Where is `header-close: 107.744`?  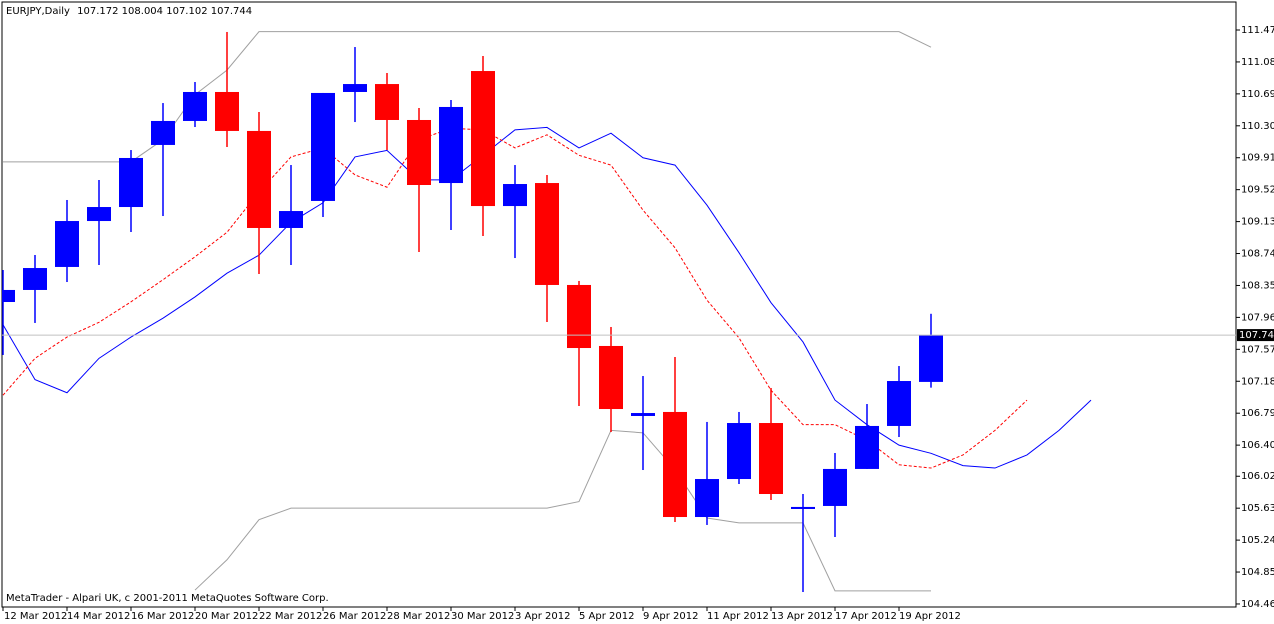
header-close: 107.744 is located at coordinates (231, 11).